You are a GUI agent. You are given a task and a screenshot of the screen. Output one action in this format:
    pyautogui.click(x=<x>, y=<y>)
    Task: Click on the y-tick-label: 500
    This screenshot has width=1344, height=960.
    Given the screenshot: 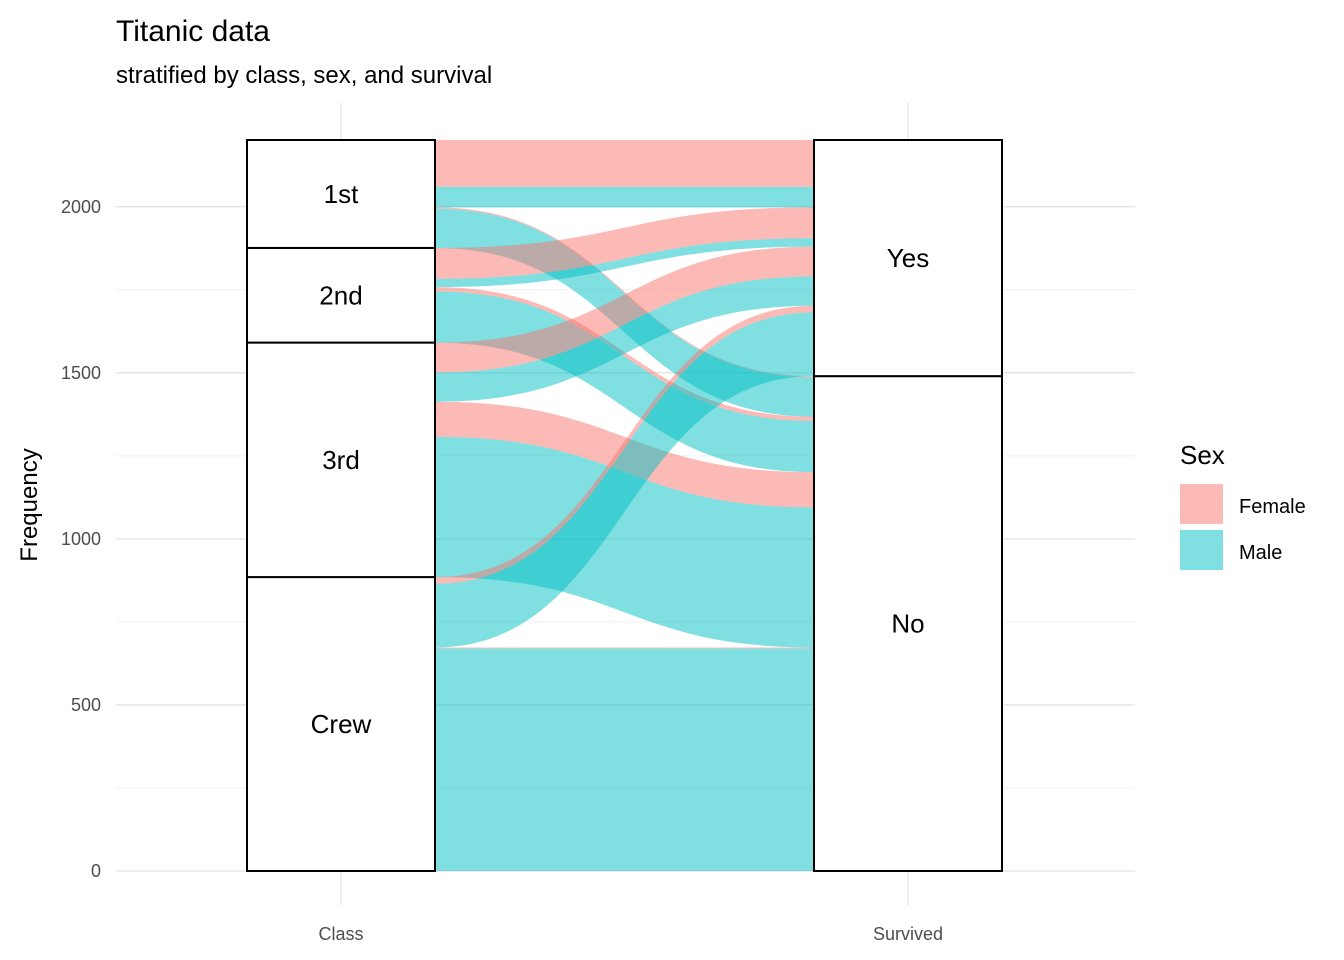 What is the action you would take?
    pyautogui.click(x=86, y=705)
    